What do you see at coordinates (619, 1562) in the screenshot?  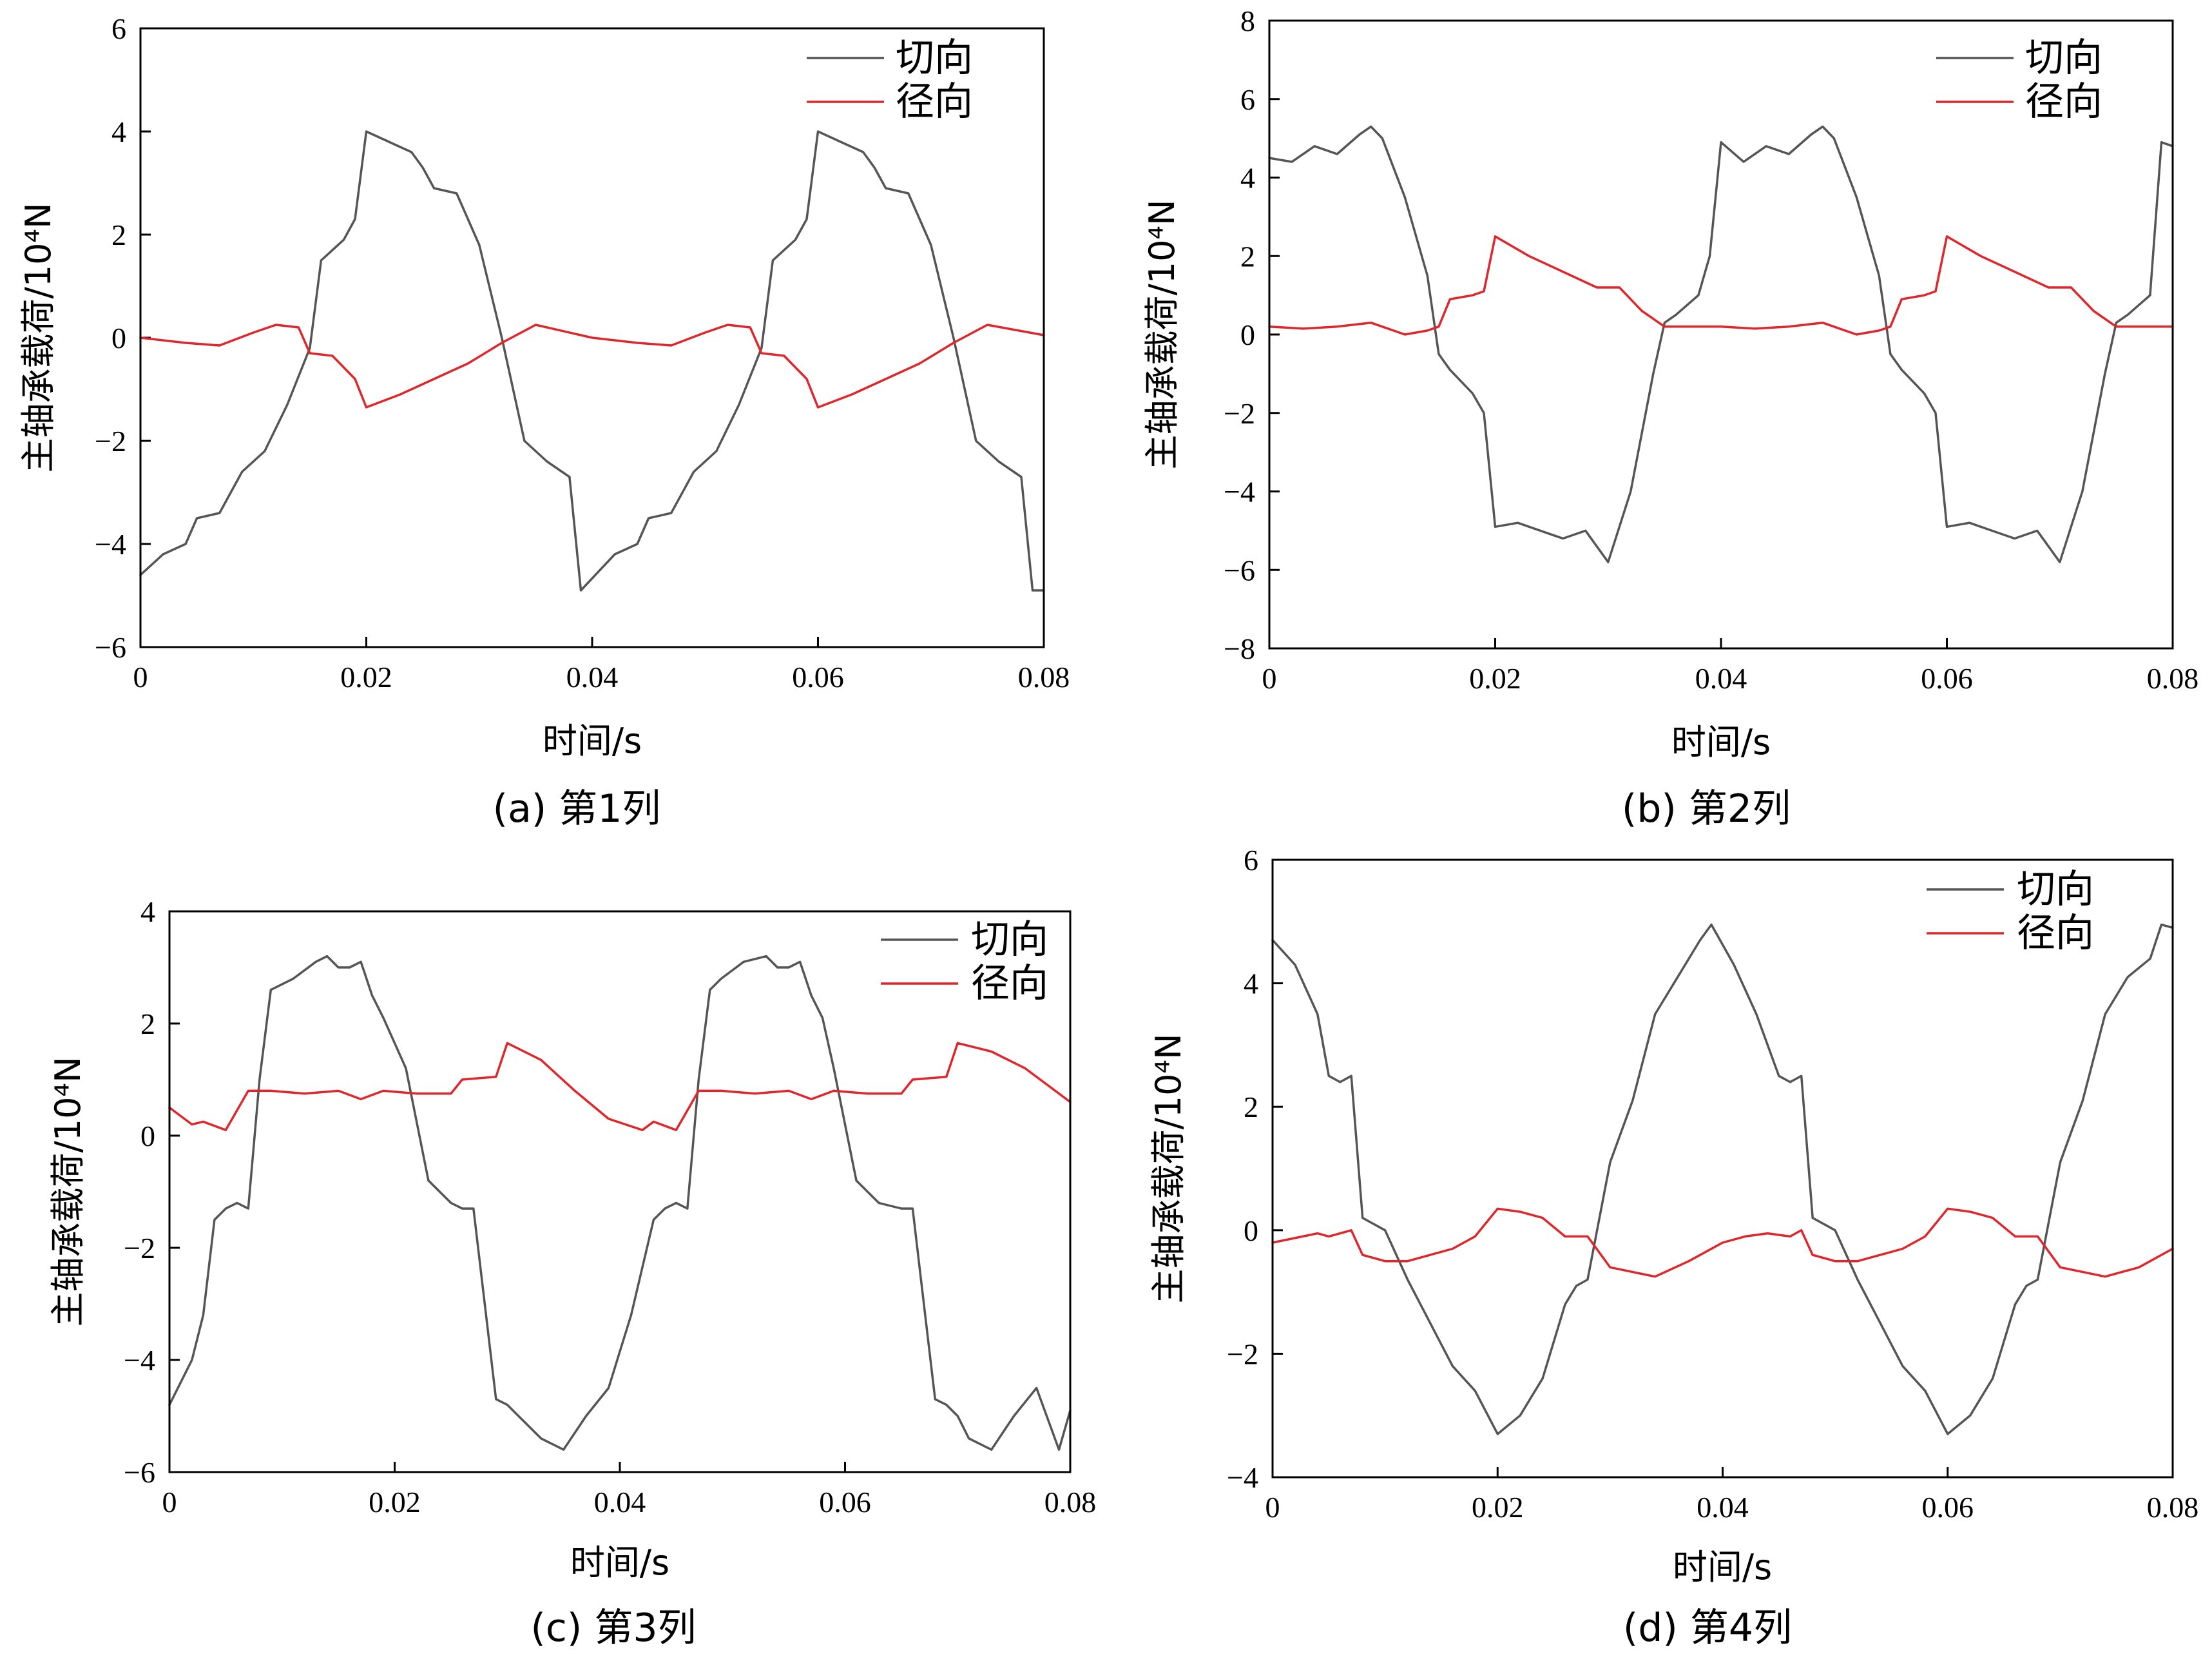 I see `panel-c-x-axis-title: 时间/s` at bounding box center [619, 1562].